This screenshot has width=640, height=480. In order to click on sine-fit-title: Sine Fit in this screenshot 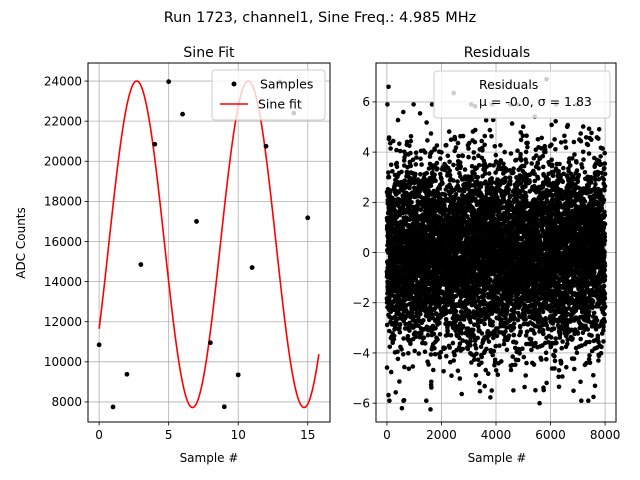, I will do `click(209, 53)`.